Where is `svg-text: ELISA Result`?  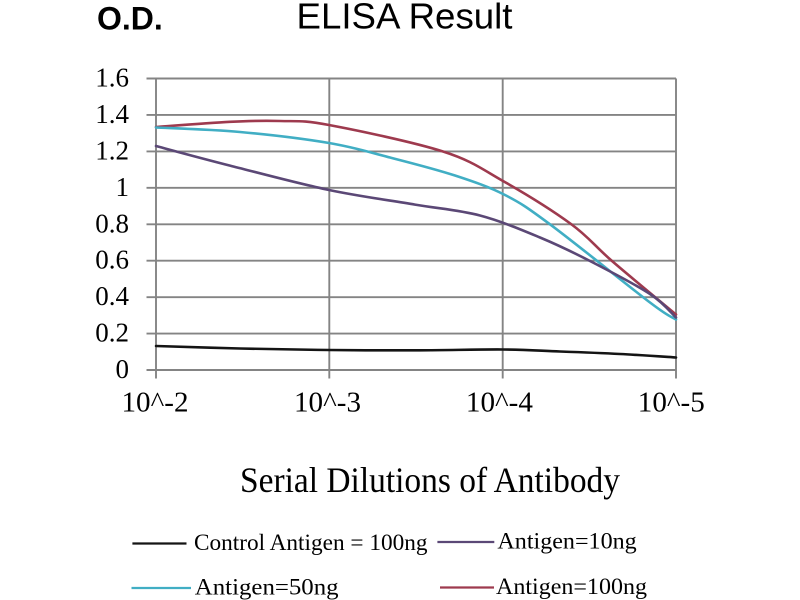 svg-text: ELISA Result is located at coordinates (405, 18).